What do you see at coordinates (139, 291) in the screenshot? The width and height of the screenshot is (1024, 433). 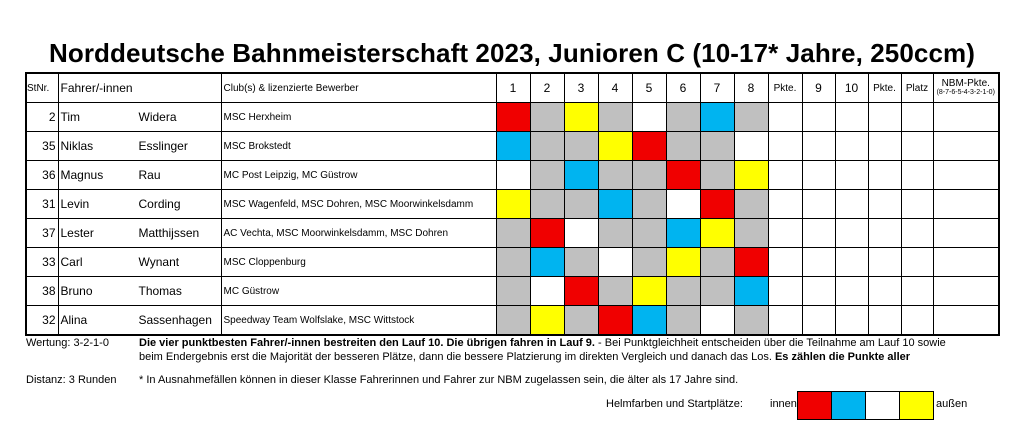 I see `rider-name: Bruno Thomas` at bounding box center [139, 291].